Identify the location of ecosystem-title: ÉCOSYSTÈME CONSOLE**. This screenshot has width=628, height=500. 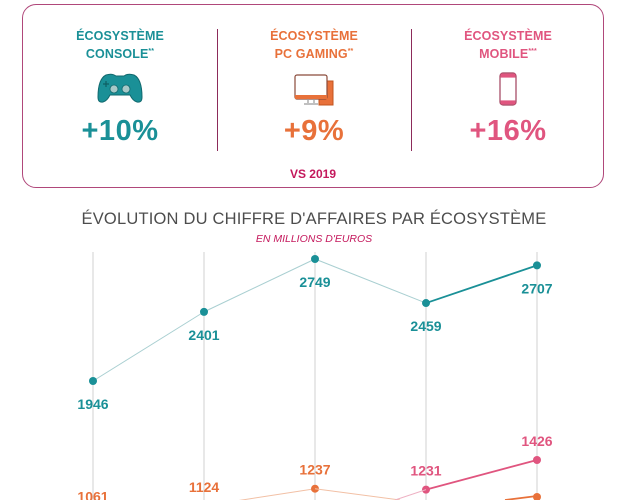
(120, 45).